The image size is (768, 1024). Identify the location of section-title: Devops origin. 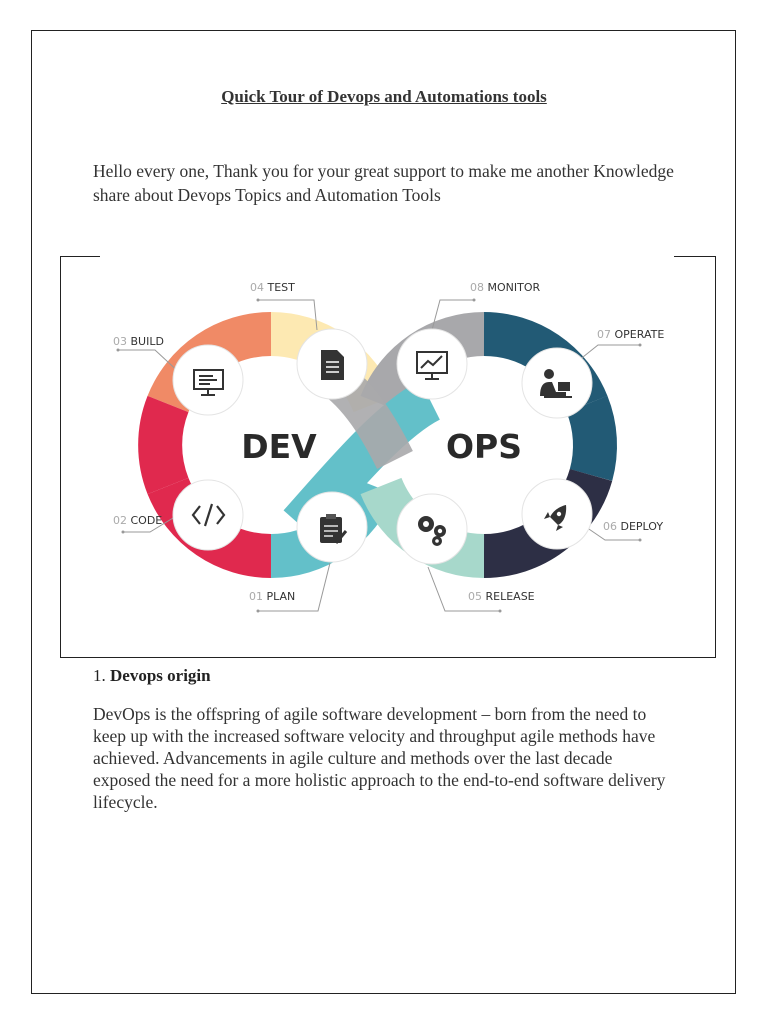
(160, 675).